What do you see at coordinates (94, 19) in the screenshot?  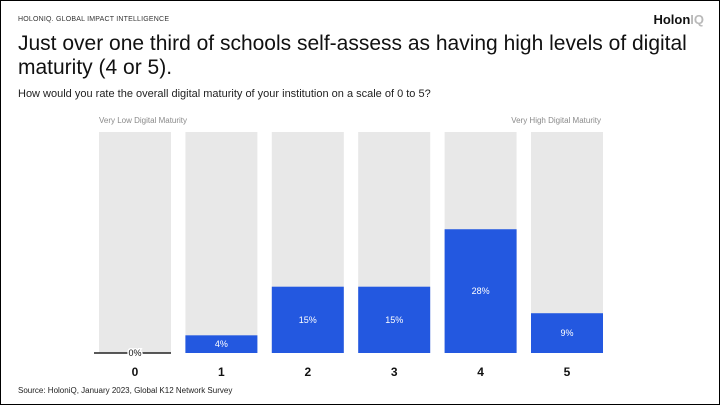 I see `brand-tagline: HOLONIQ. GLOBAL IMPACT INTELLIGENCE` at bounding box center [94, 19].